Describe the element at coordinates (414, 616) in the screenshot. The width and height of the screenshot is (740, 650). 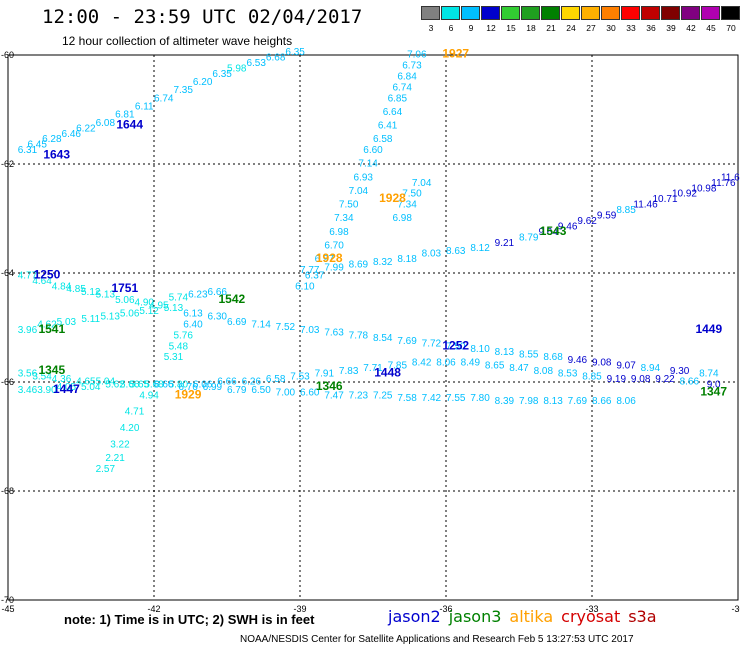
I see `satellite-legend-jason2: jason2` at that location.